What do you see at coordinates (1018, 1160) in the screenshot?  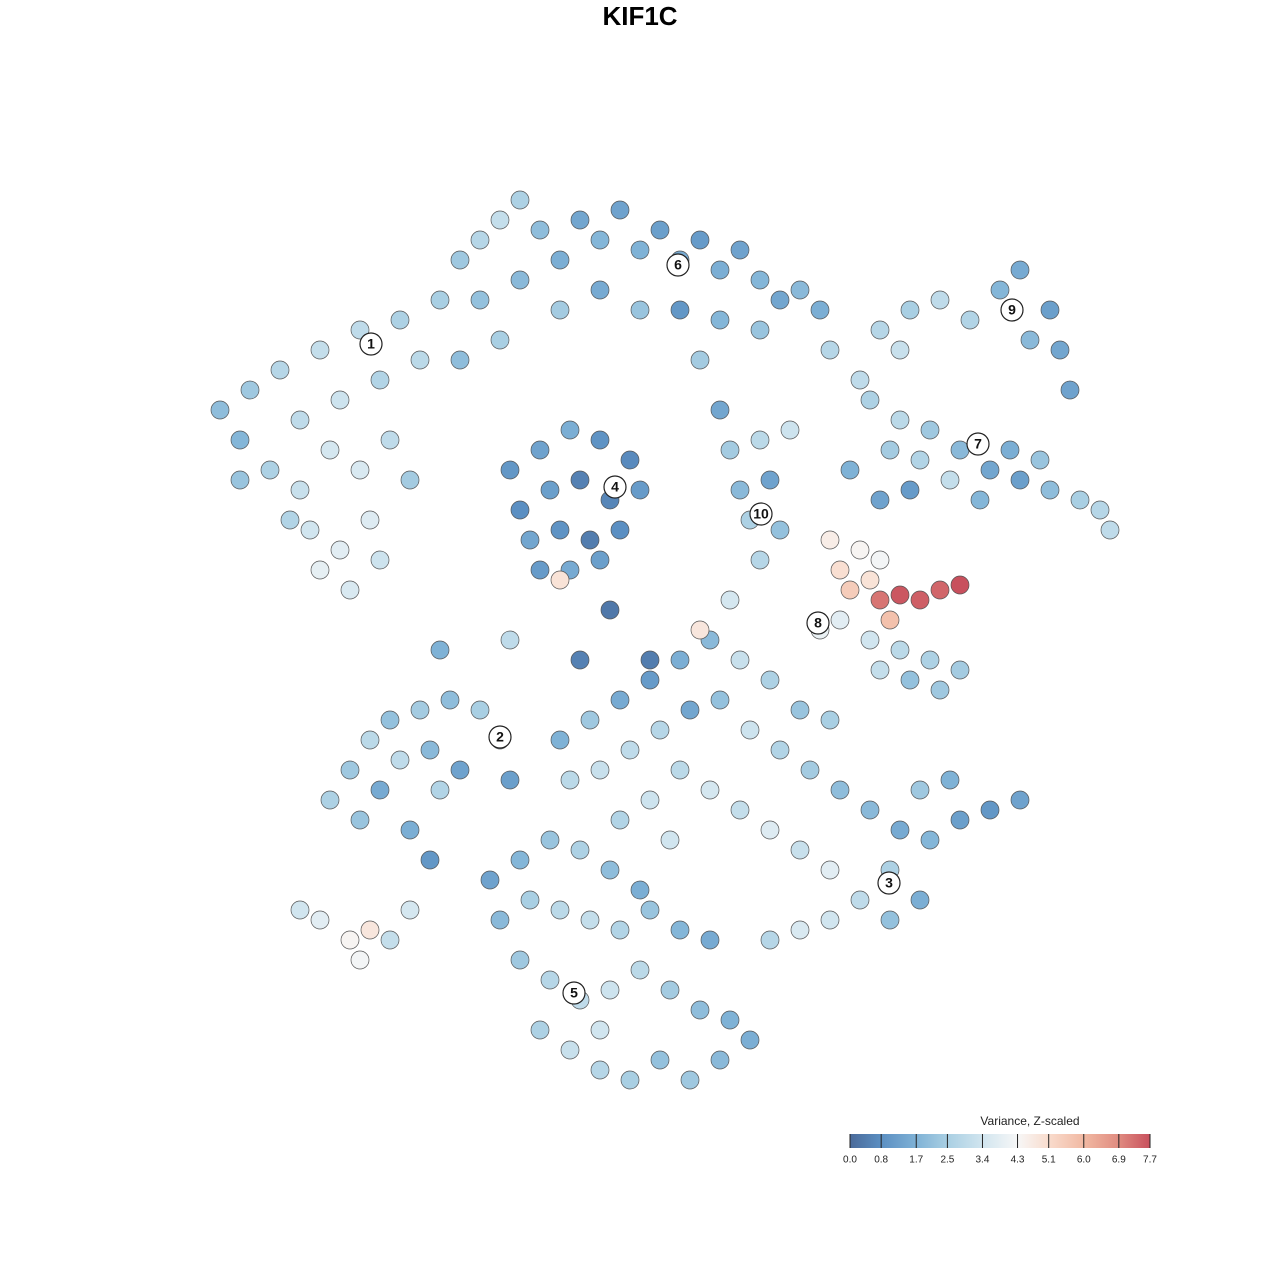 I see `colorbar-tick-label: 4.3` at bounding box center [1018, 1160].